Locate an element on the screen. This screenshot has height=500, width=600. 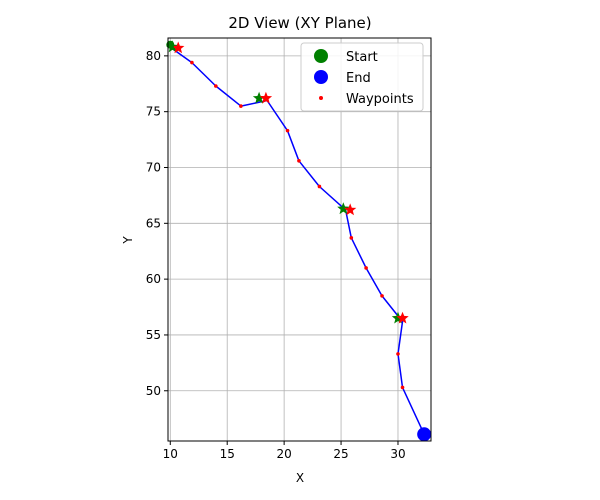
x-tick-label: 25 is located at coordinates (340, 454).